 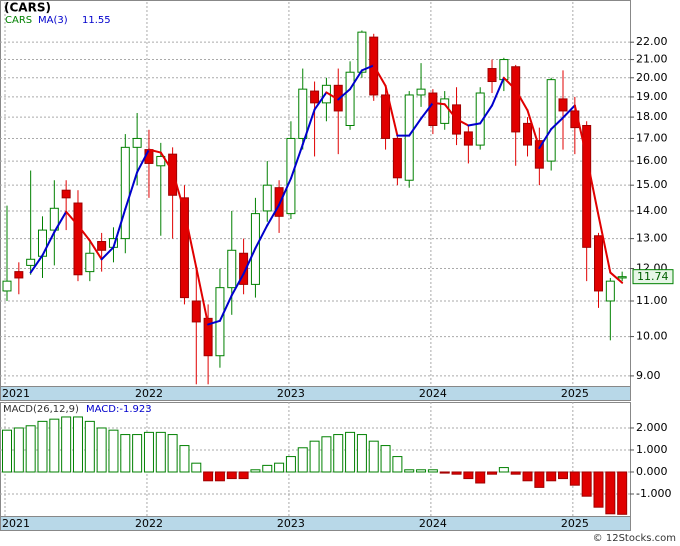 I want to click on y-tick-label: 2.000, so click(x=652, y=427).